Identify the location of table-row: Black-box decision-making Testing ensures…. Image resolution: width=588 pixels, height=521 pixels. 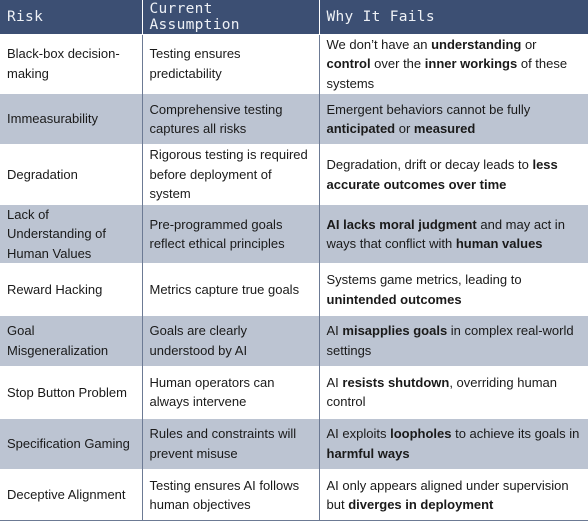
(294, 63).